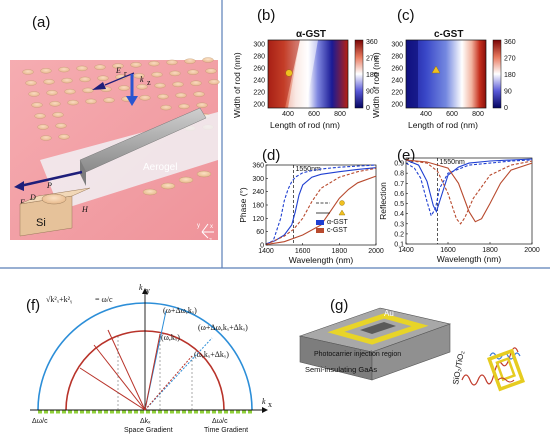 The height and width of the screenshot is (438, 550). What do you see at coordinates (376, 85) in the screenshot?
I see `c-ylabel: Width of rod (nm)` at bounding box center [376, 85].